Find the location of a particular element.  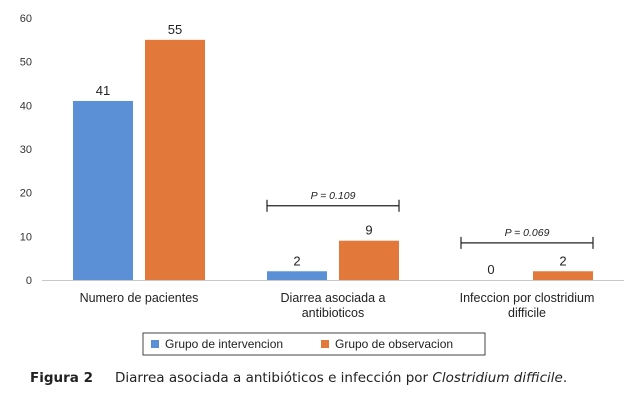

legend-entry: Grupo de observacion is located at coordinates (394, 344).